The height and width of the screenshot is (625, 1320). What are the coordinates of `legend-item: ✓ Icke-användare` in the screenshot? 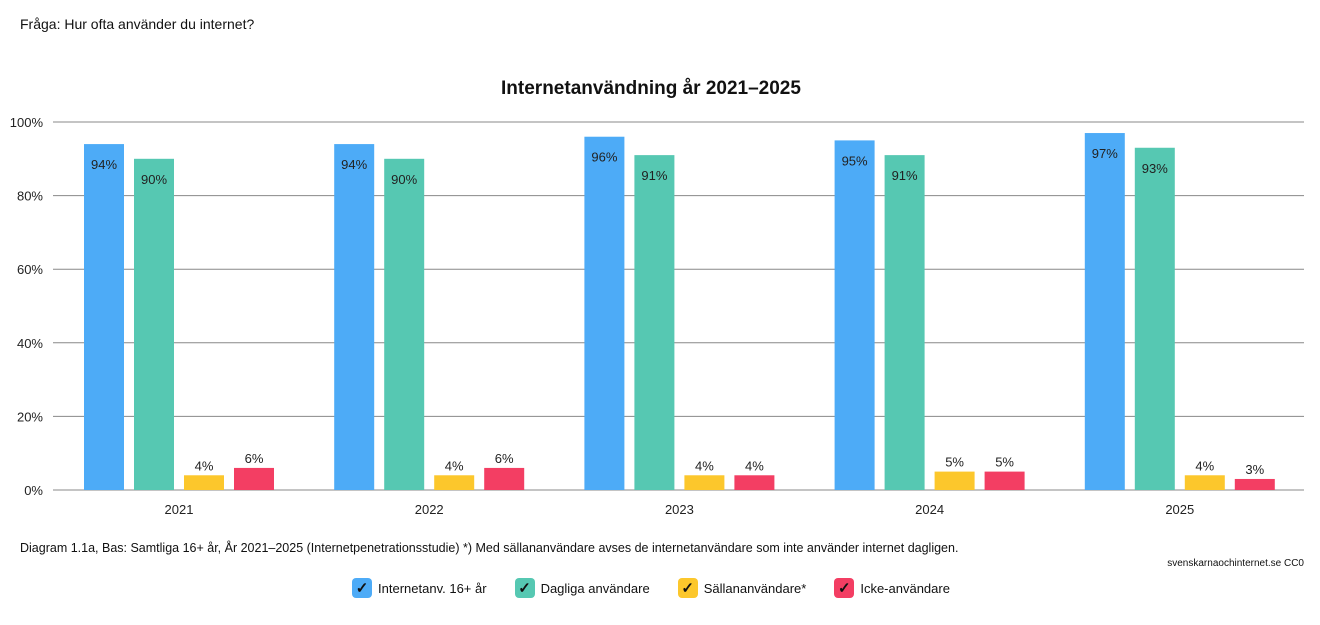 It's located at (892, 588).